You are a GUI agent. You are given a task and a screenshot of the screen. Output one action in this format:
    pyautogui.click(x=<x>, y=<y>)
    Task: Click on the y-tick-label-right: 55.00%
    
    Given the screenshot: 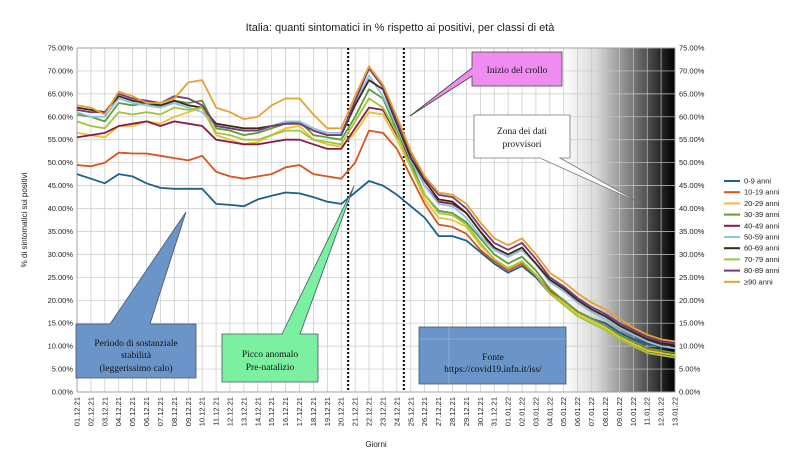 What is the action you would take?
    pyautogui.click(x=692, y=139)
    